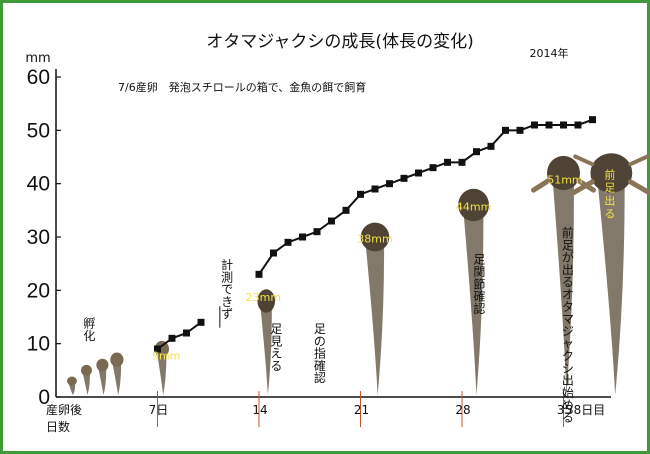 This screenshot has height=454, width=650. I want to click on annotation-char: ジ, so click(568, 331).